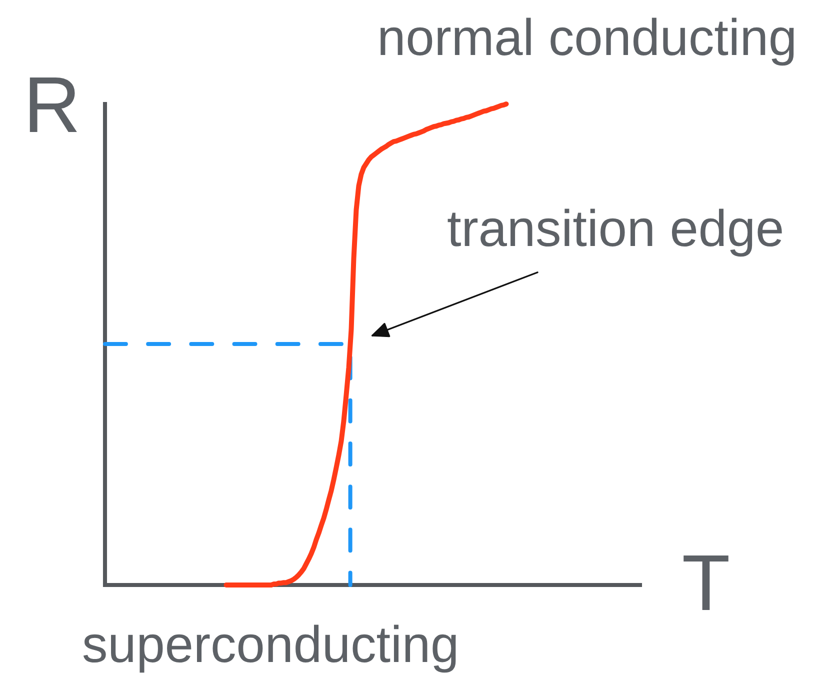  What do you see at coordinates (587, 42) in the screenshot?
I see `text: normal conducting` at bounding box center [587, 42].